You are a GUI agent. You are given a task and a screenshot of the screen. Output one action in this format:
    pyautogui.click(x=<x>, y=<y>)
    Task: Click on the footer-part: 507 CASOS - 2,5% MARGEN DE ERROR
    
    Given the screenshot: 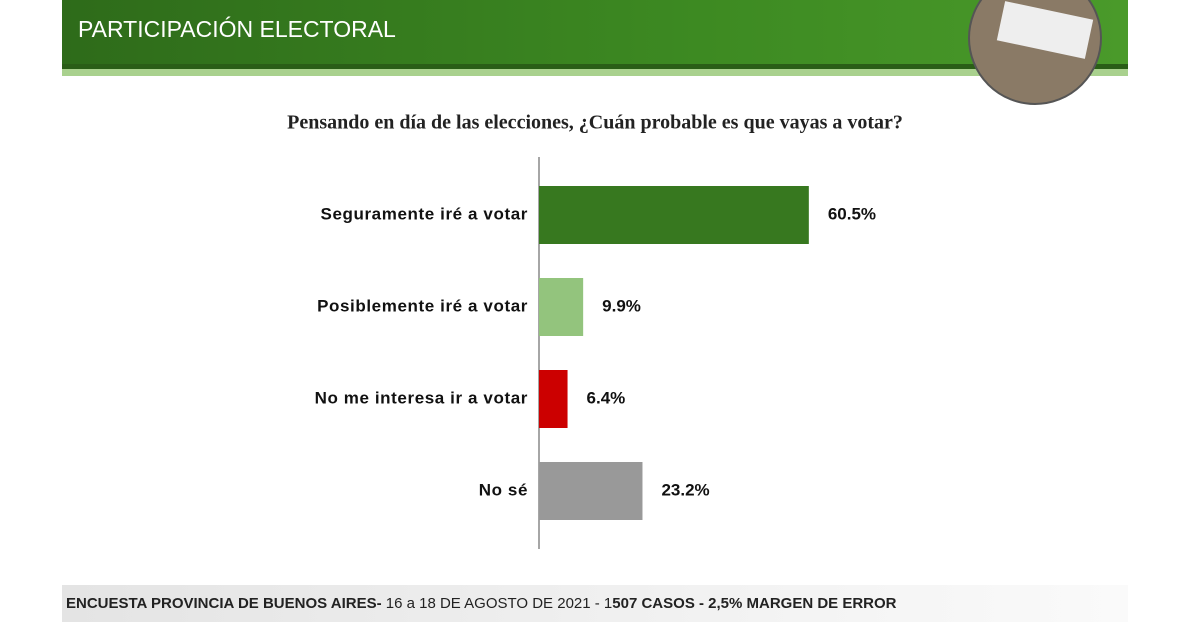 What is the action you would take?
    pyautogui.click(x=754, y=603)
    